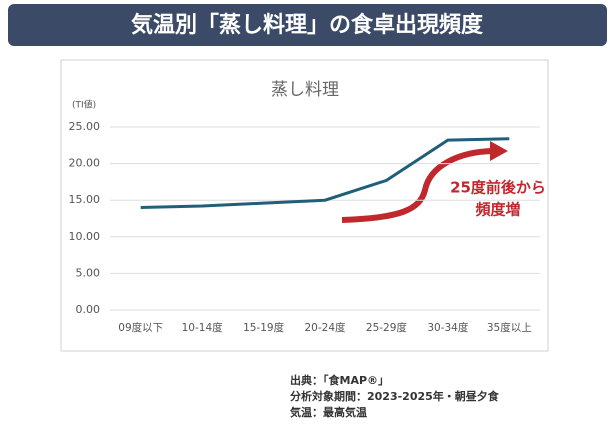 This screenshot has width=615, height=430. I want to click on x-tick-label: 10-14度, so click(203, 327).